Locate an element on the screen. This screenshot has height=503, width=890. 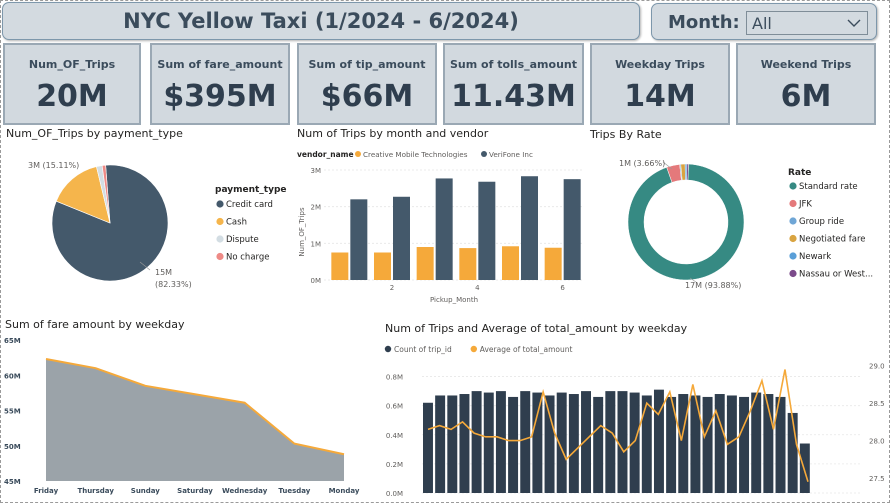
x-tick-label: Monday is located at coordinates (344, 491).